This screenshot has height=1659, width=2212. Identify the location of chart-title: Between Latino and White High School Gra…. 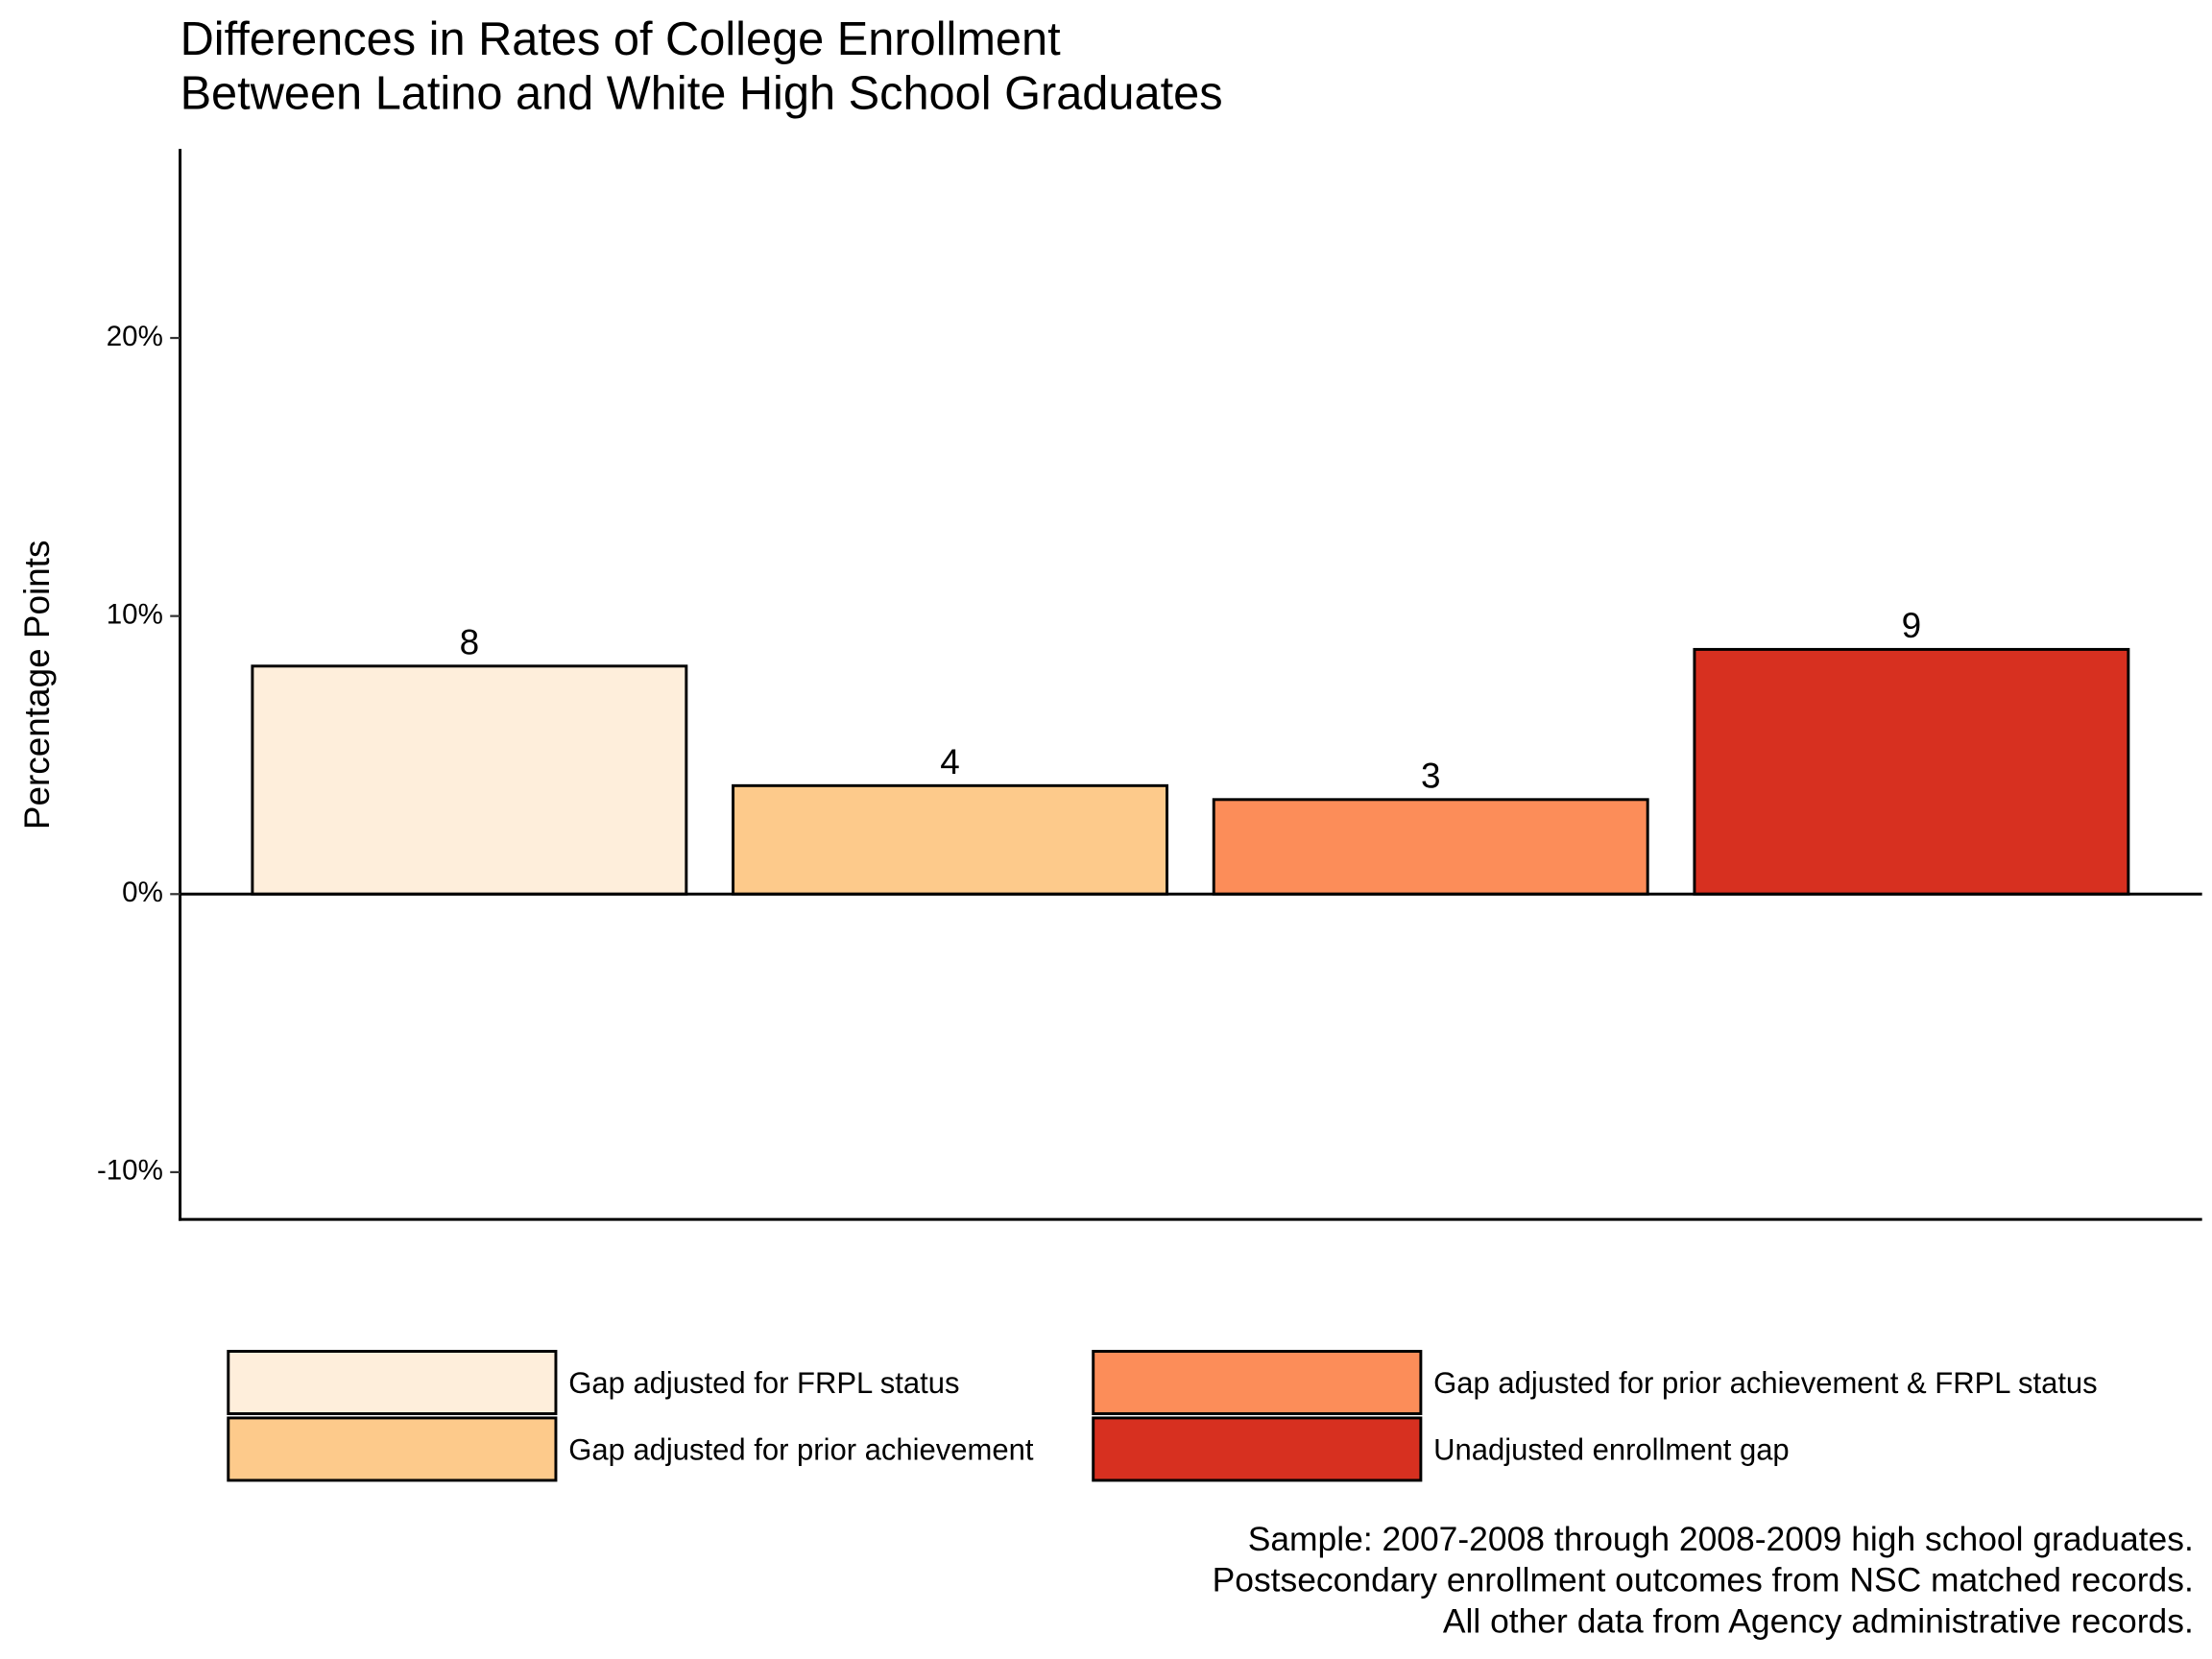
(701, 93).